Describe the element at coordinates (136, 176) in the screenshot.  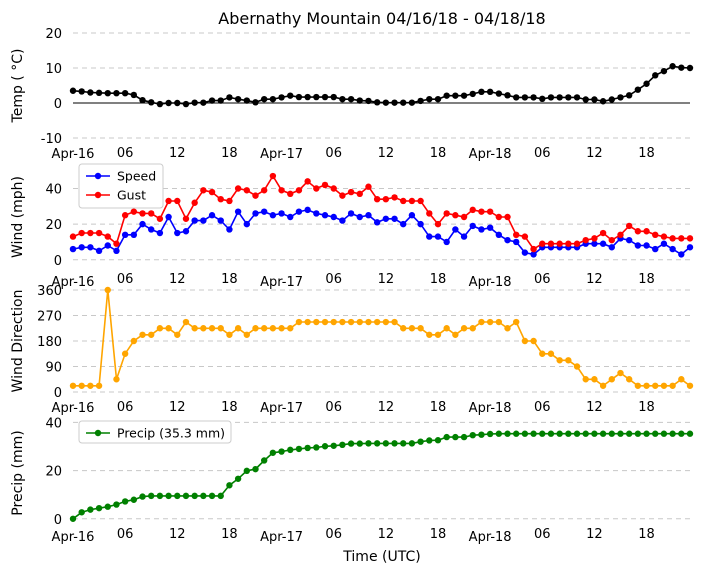
I see `legend-label: Speed` at that location.